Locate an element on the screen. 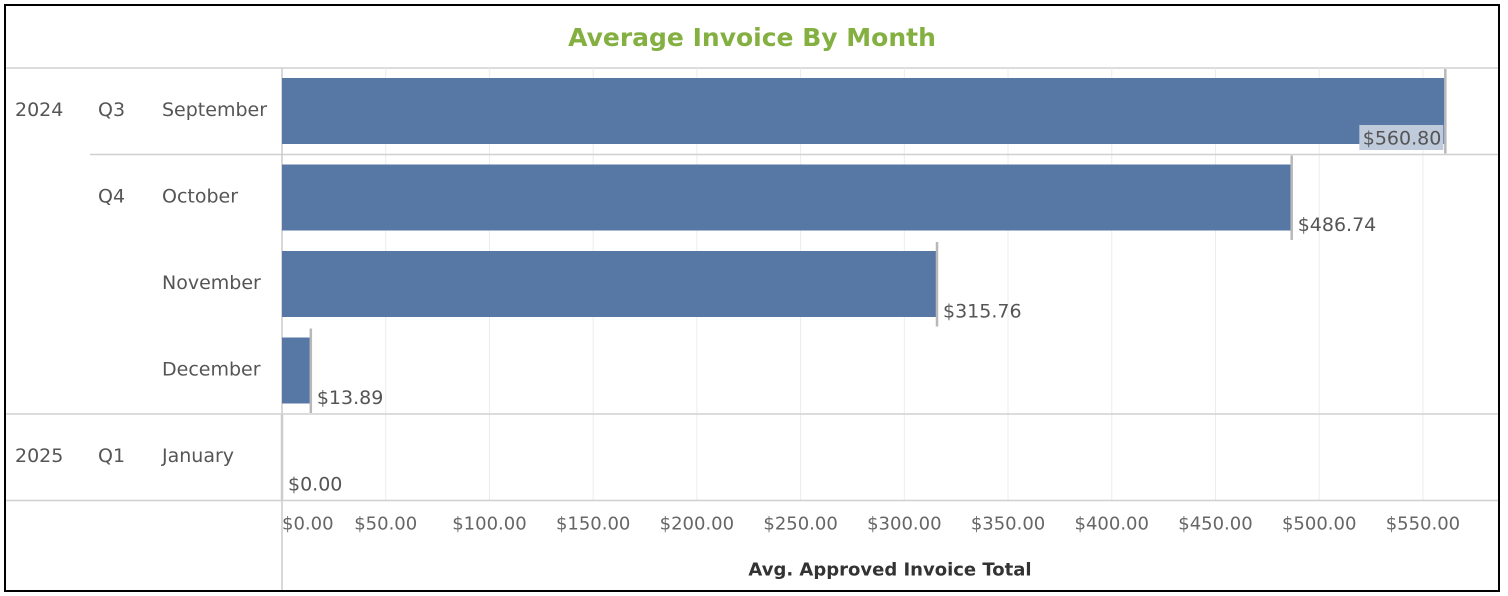 This screenshot has height=596, width=1508. x-tick-label: $350.00 is located at coordinates (1008, 524).